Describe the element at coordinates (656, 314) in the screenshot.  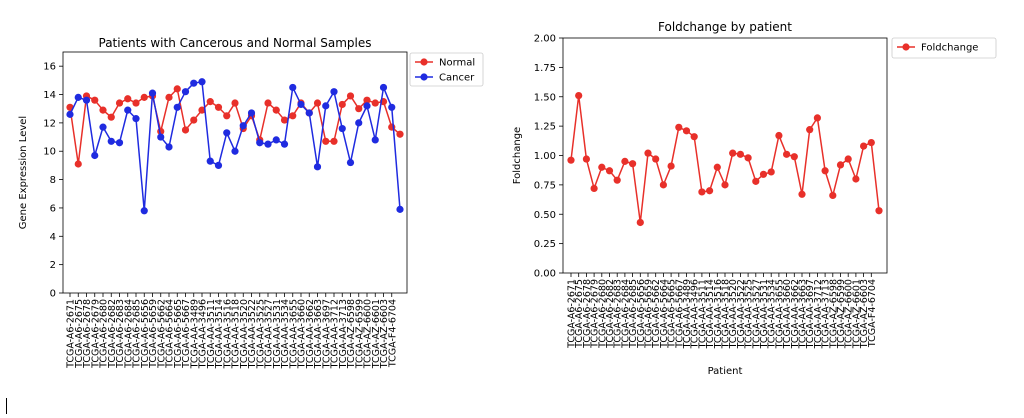
I see `right-x-tick-label: TCGA-A6-5662` at that location.